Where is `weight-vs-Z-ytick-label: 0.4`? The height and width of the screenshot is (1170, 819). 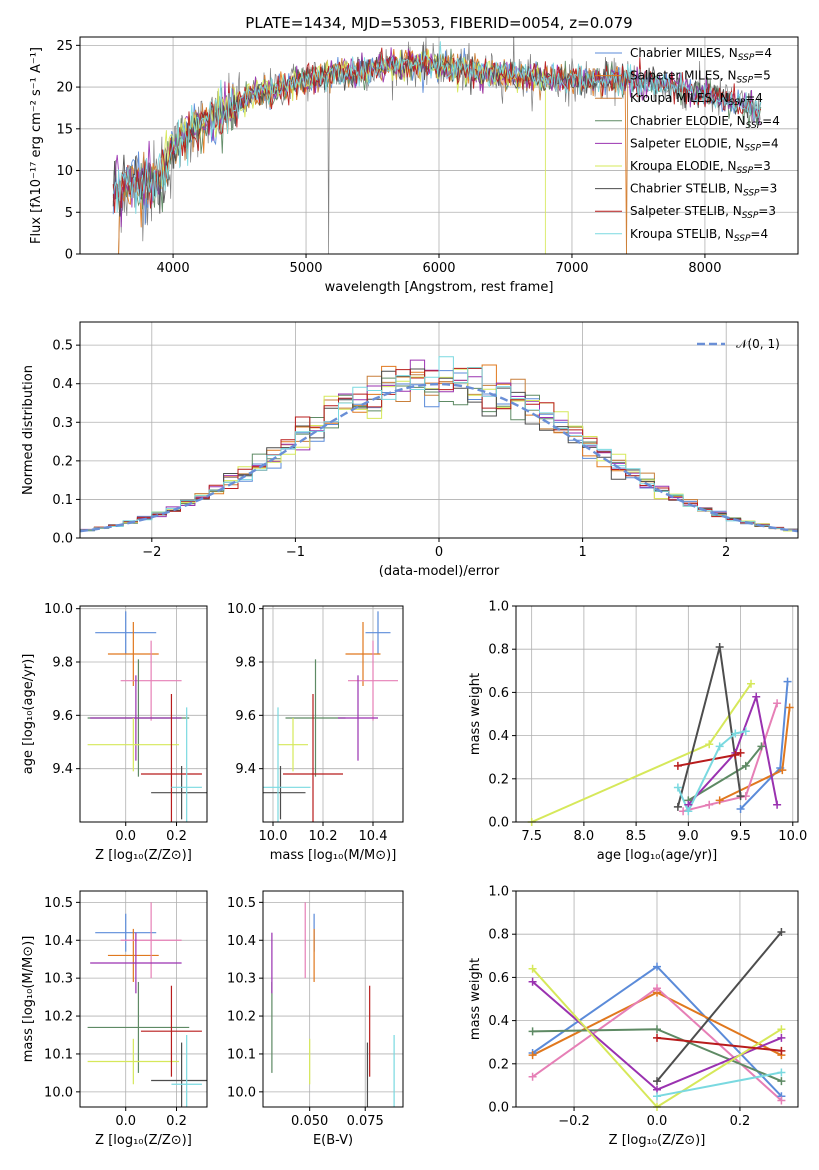 weight-vs-Z-ytick-label: 0.4 is located at coordinates (498, 1021).